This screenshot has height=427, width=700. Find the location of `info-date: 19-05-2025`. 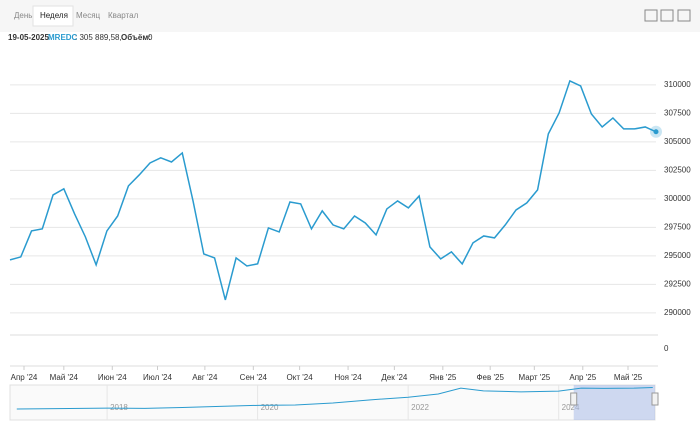

info-date: 19-05-2025 is located at coordinates (28, 37).